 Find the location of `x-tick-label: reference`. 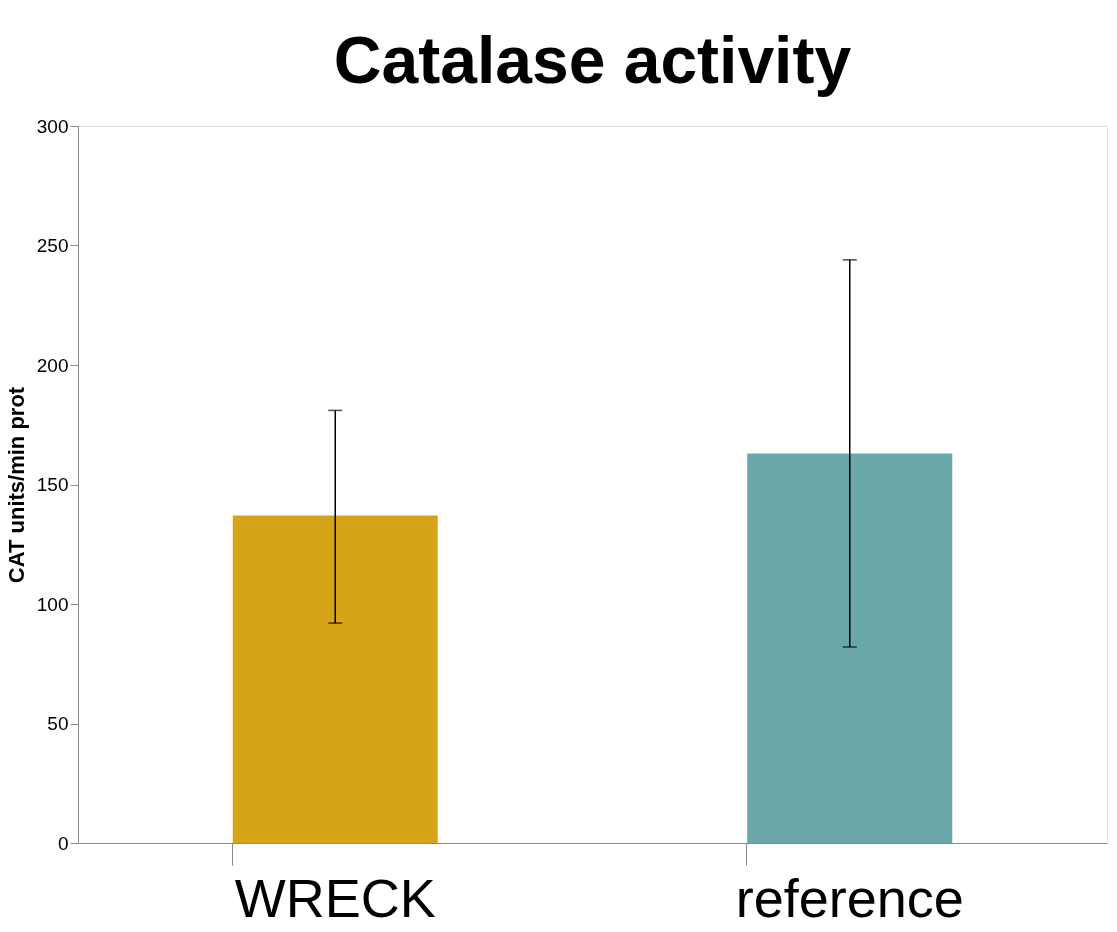

x-tick-label: reference is located at coordinates (849, 897).